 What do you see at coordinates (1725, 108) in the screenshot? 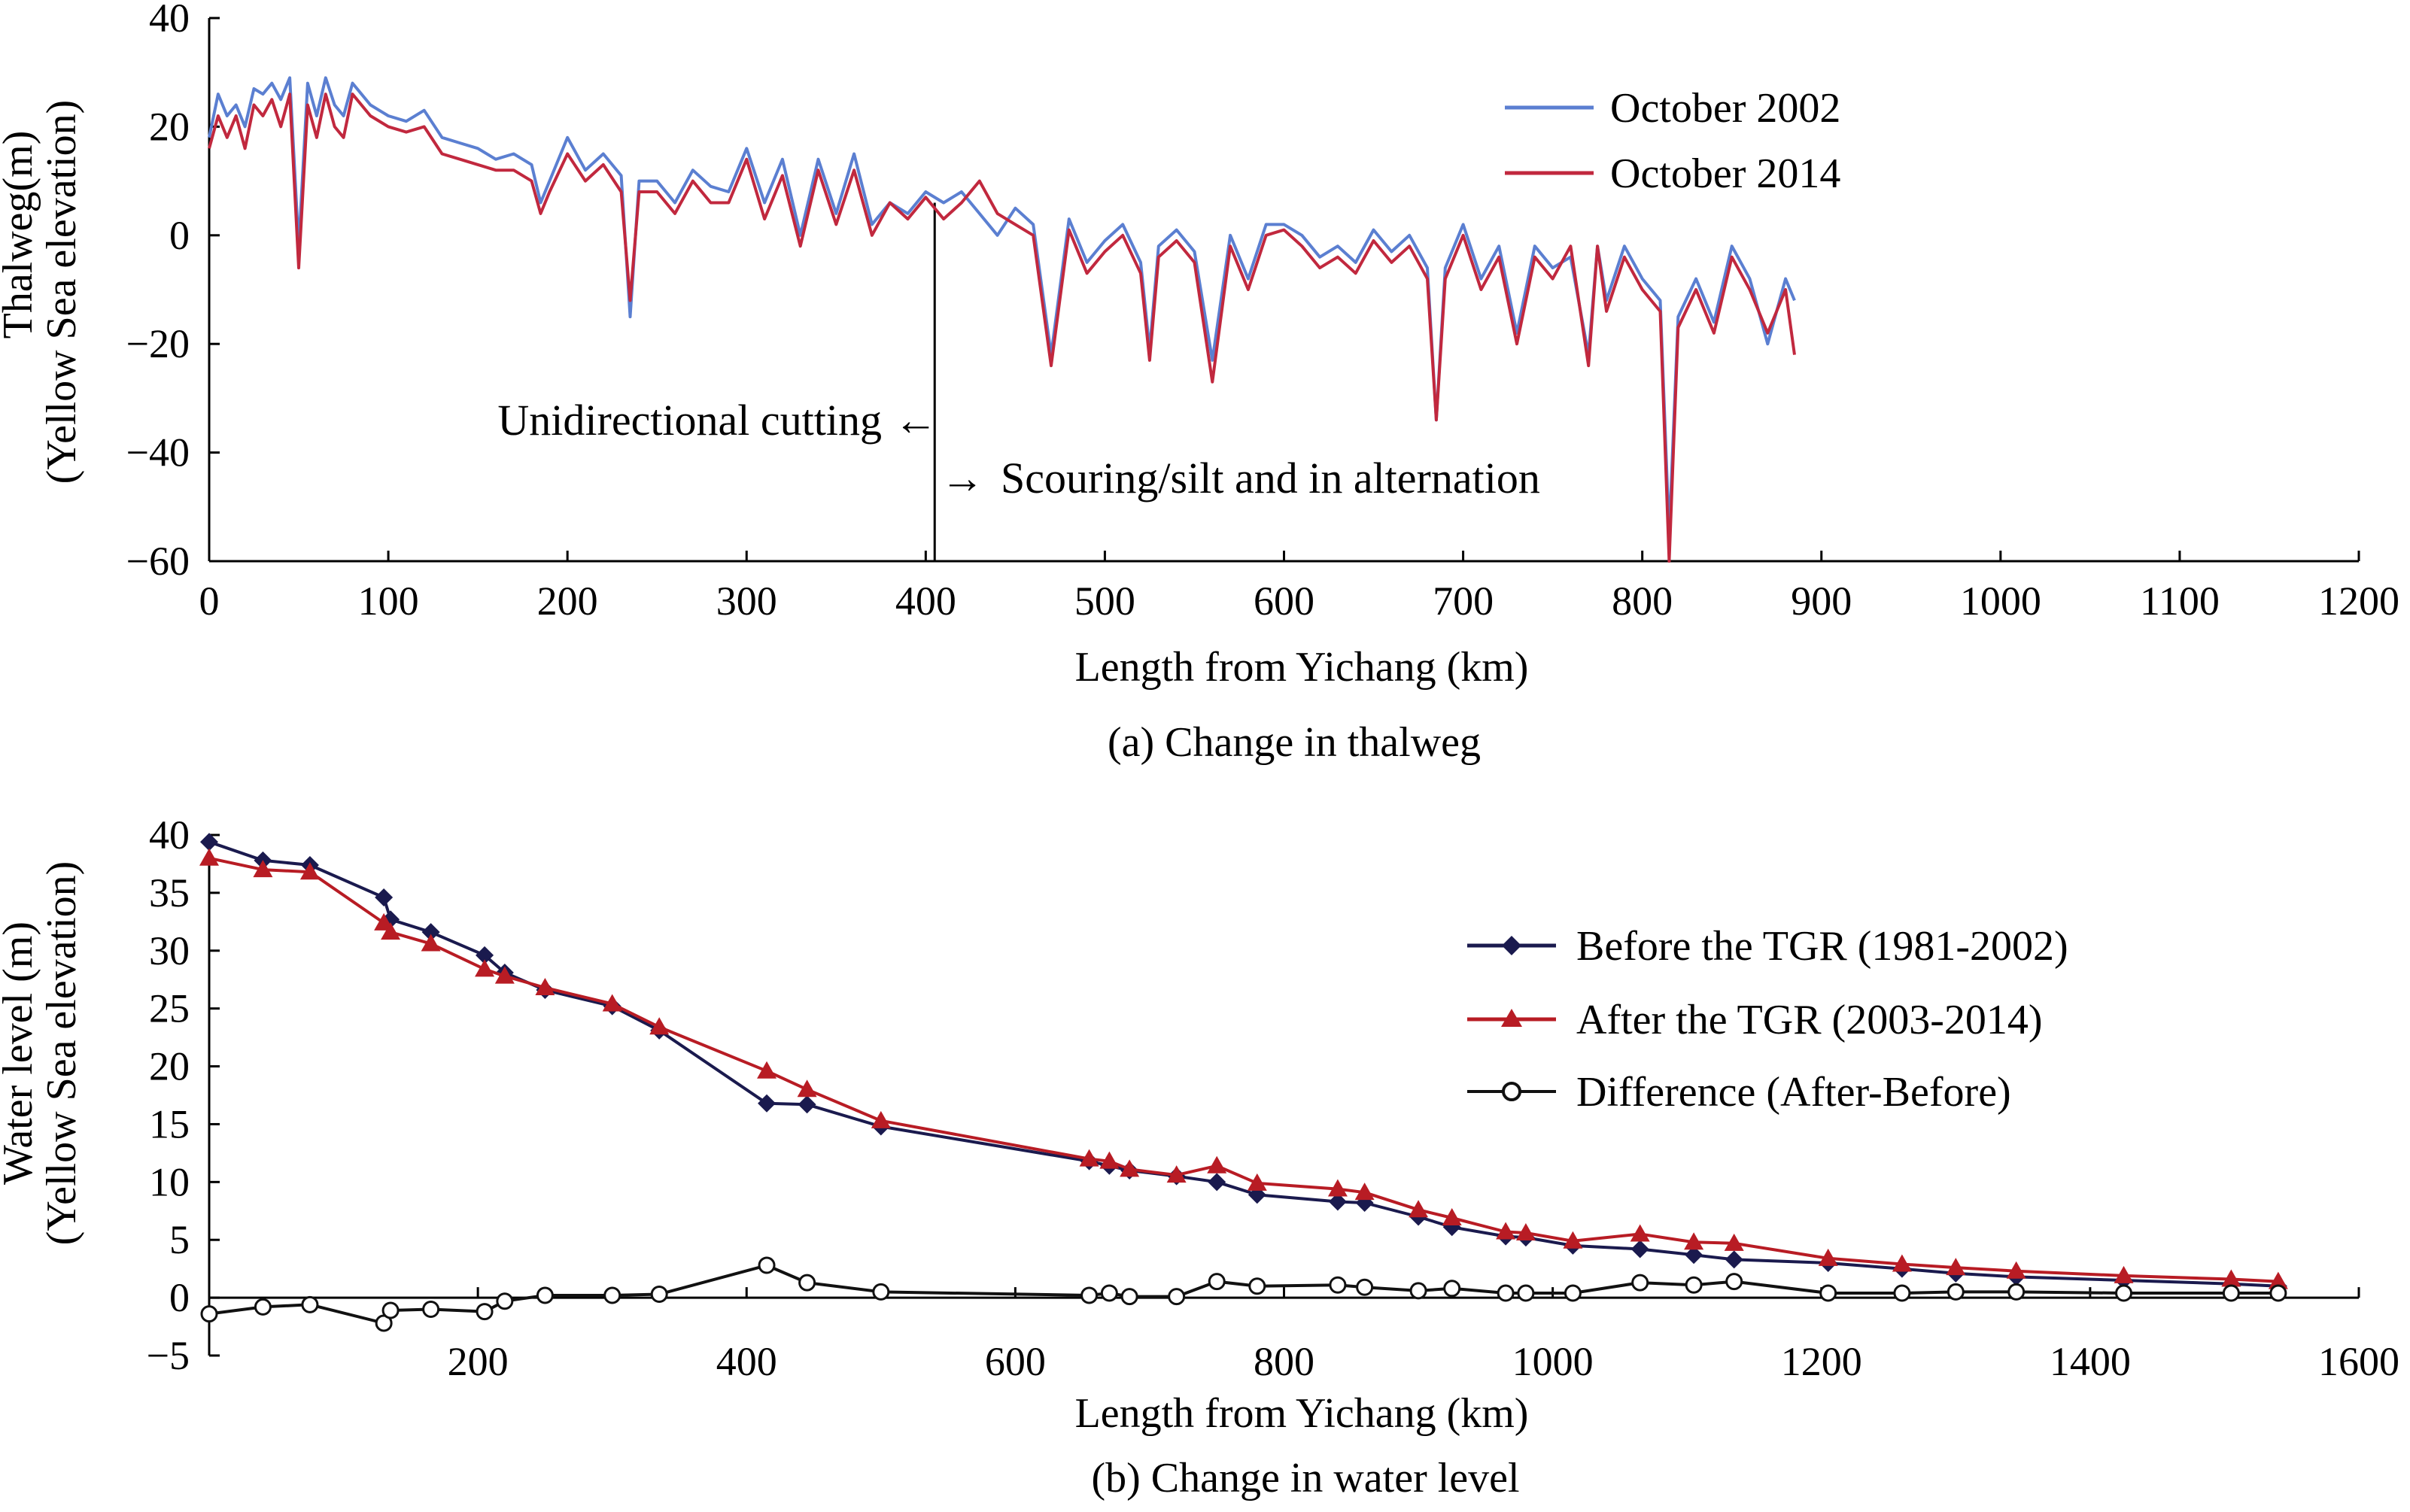
I see `legend-a-label-2002: October 2002` at bounding box center [1725, 108].